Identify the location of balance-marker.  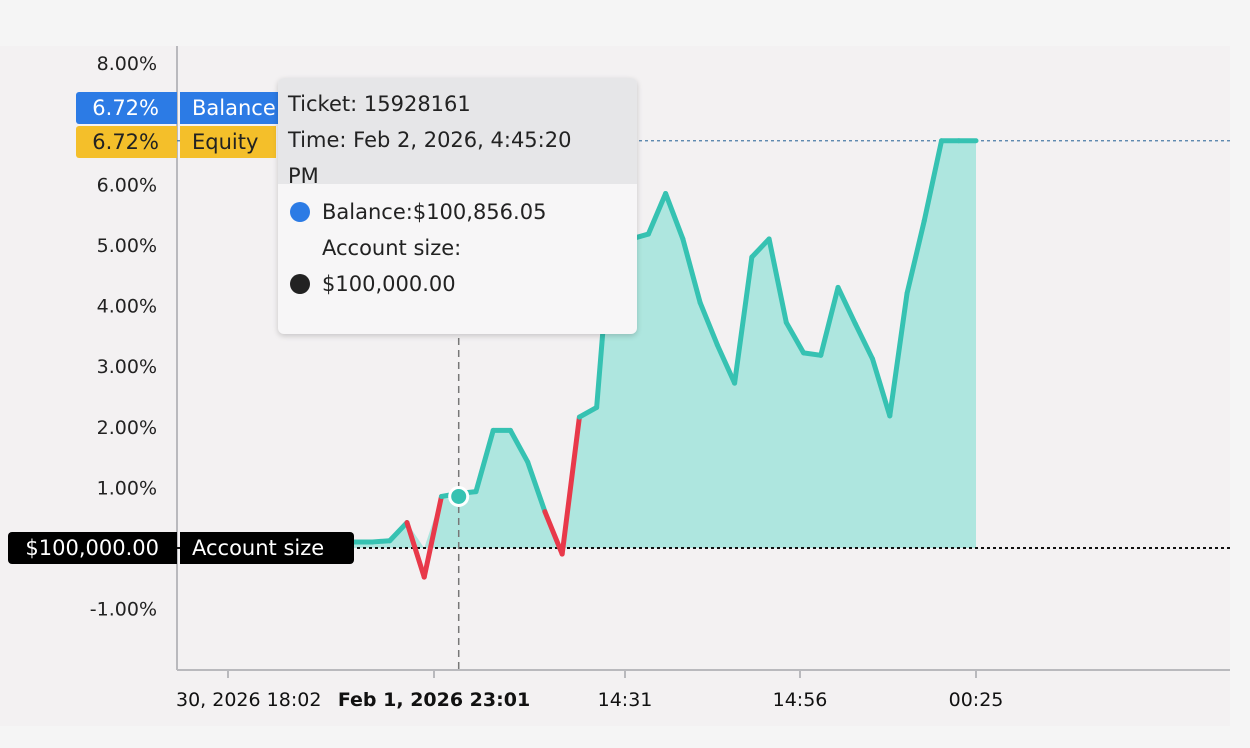
(459, 496).